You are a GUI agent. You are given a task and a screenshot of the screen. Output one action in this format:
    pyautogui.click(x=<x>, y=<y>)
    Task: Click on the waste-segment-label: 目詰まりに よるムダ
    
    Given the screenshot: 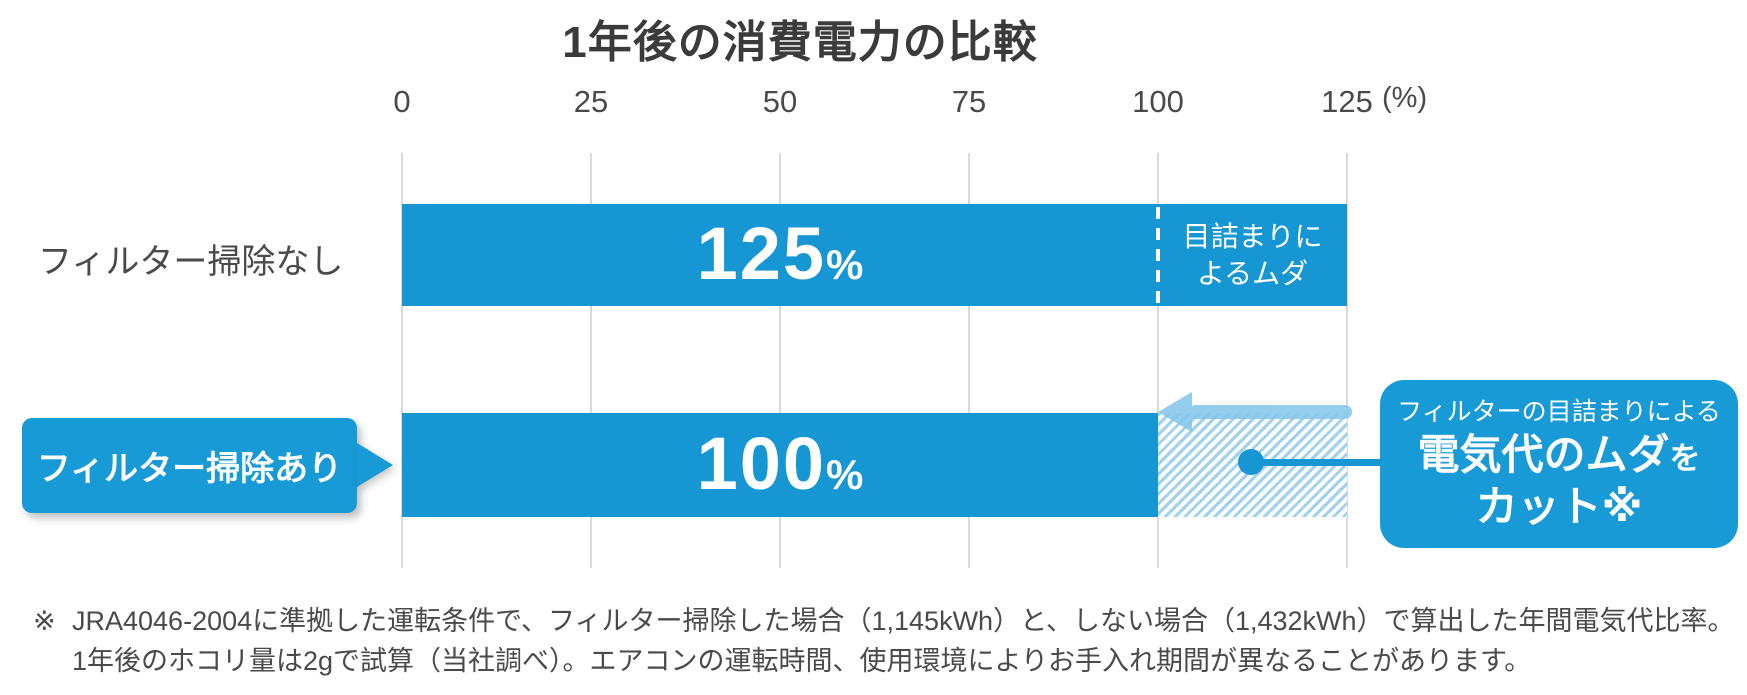 What is the action you would take?
    pyautogui.click(x=1252, y=255)
    